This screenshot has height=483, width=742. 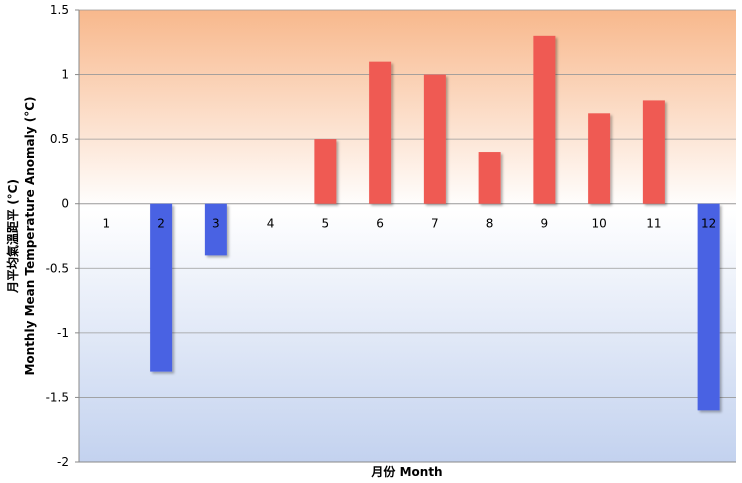 I want to click on category-label-11: 11, so click(x=653, y=224).